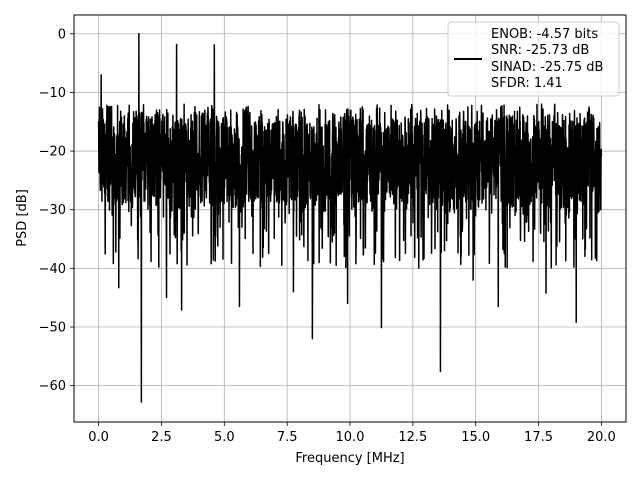 The width and height of the screenshot is (640, 480). Describe the element at coordinates (52, 269) in the screenshot. I see `y-tick-label: −40` at that location.